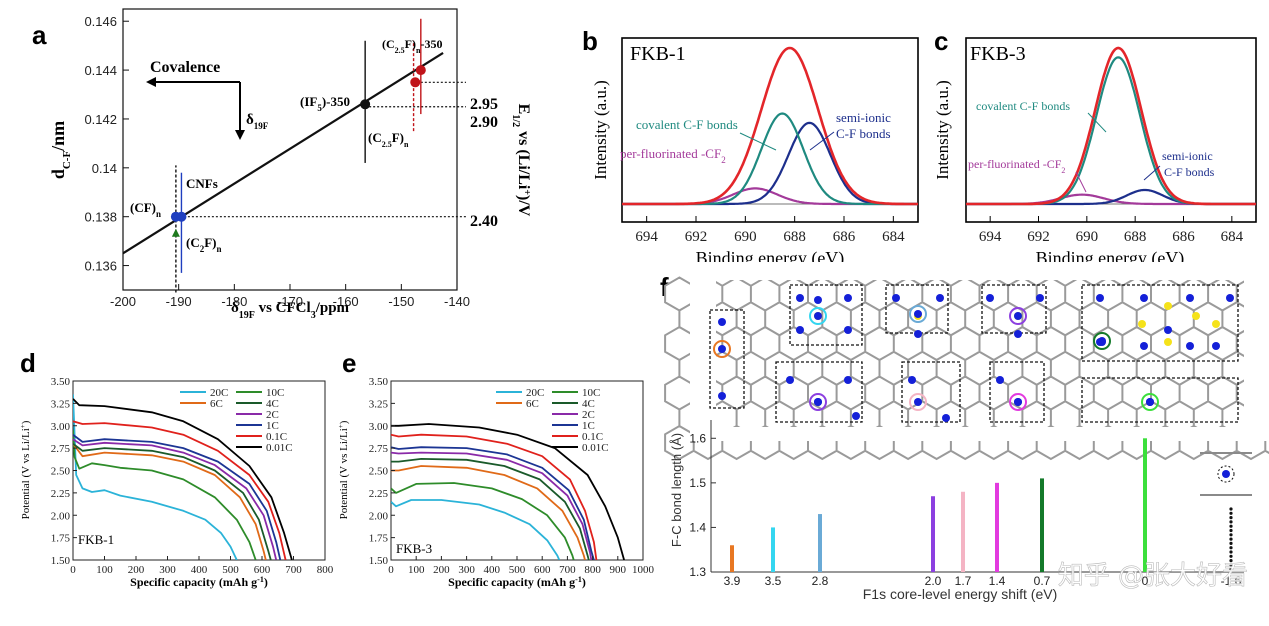 This screenshot has height=626, width=1269. What do you see at coordinates (1187, 156) in the screenshot?
I see `chart-c-label-semi1: semi-ionic` at bounding box center [1187, 156].